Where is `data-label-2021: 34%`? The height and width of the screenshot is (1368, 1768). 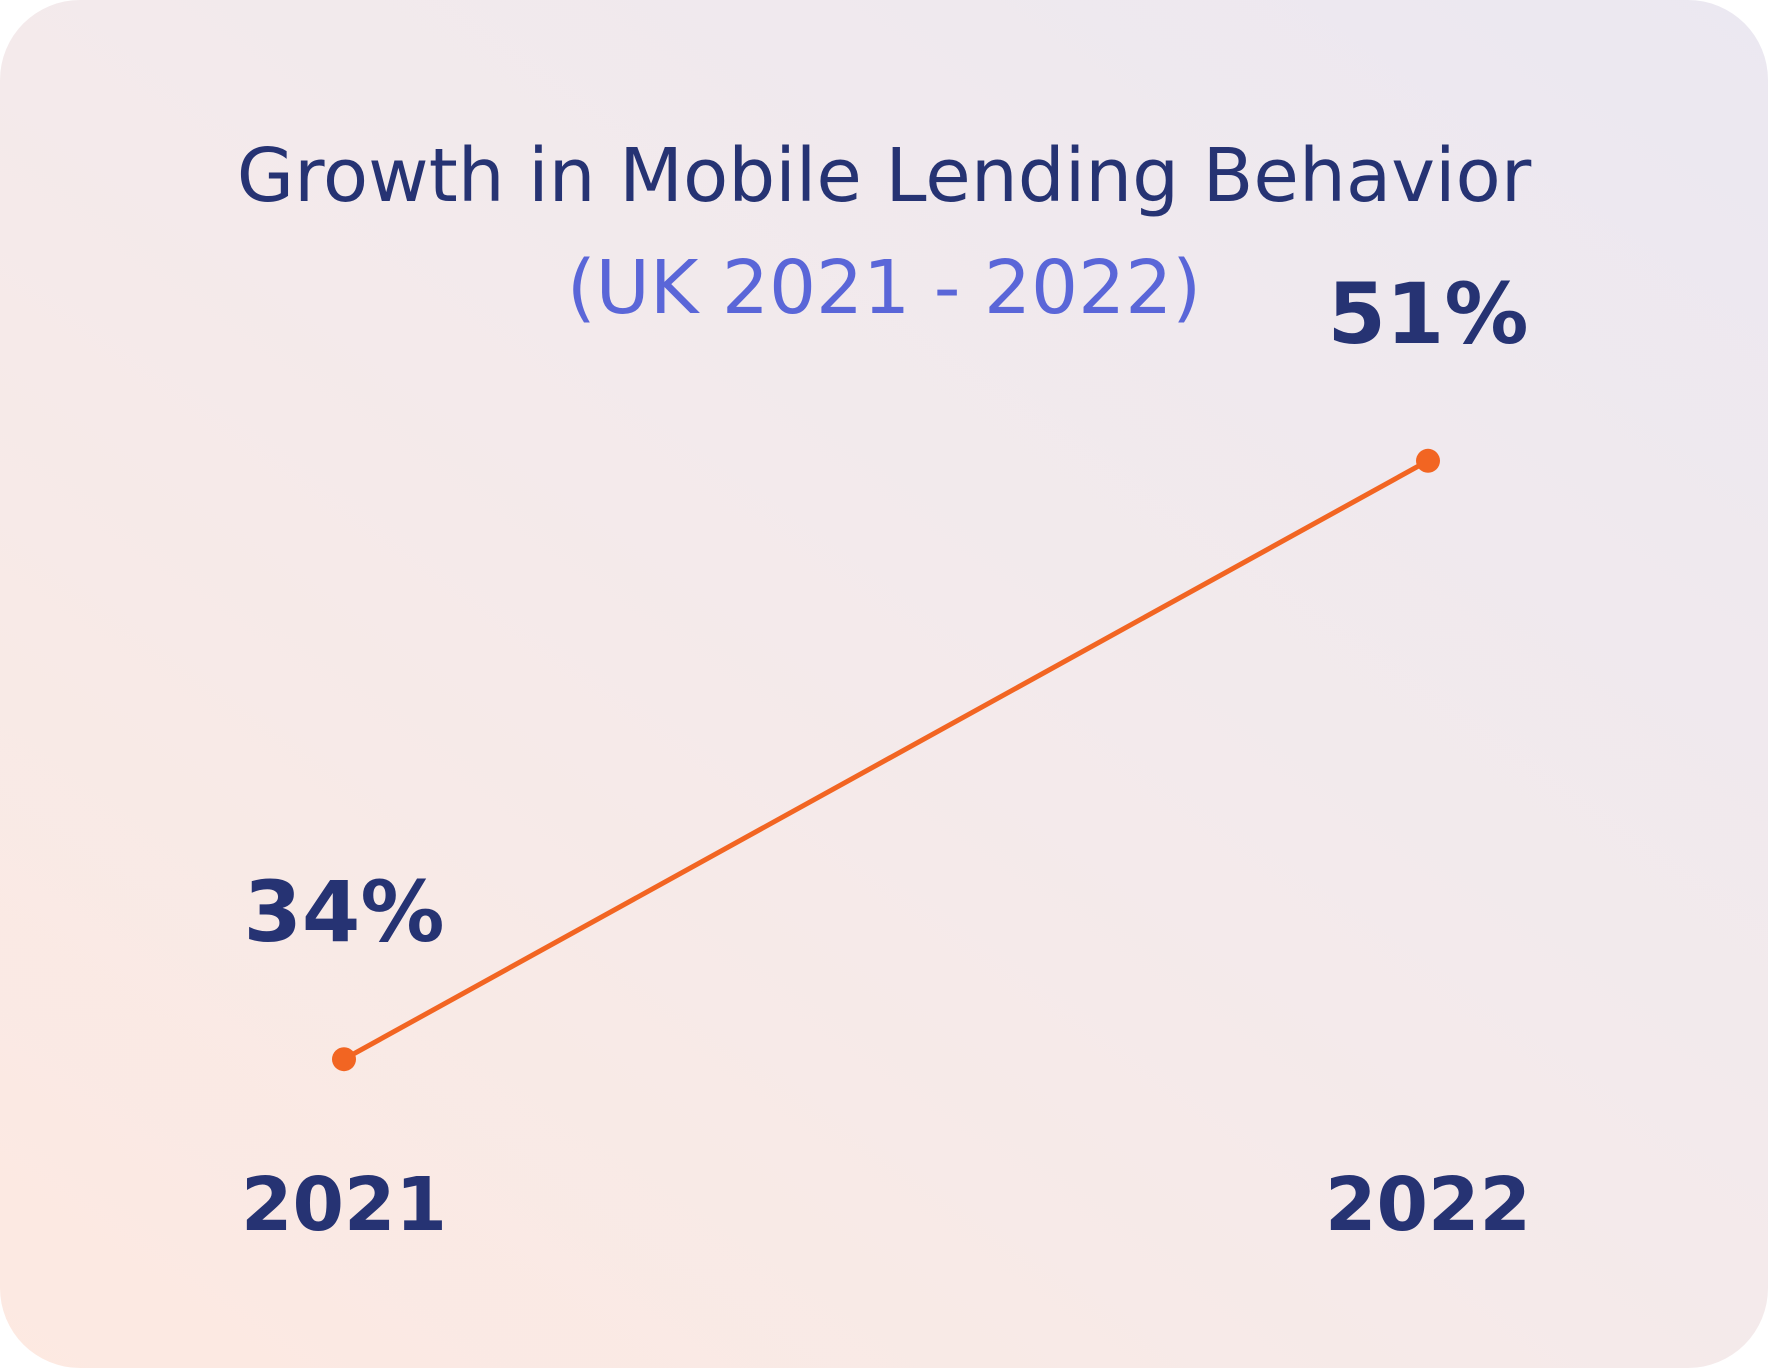
data-label-2021: 34% is located at coordinates (343, 912).